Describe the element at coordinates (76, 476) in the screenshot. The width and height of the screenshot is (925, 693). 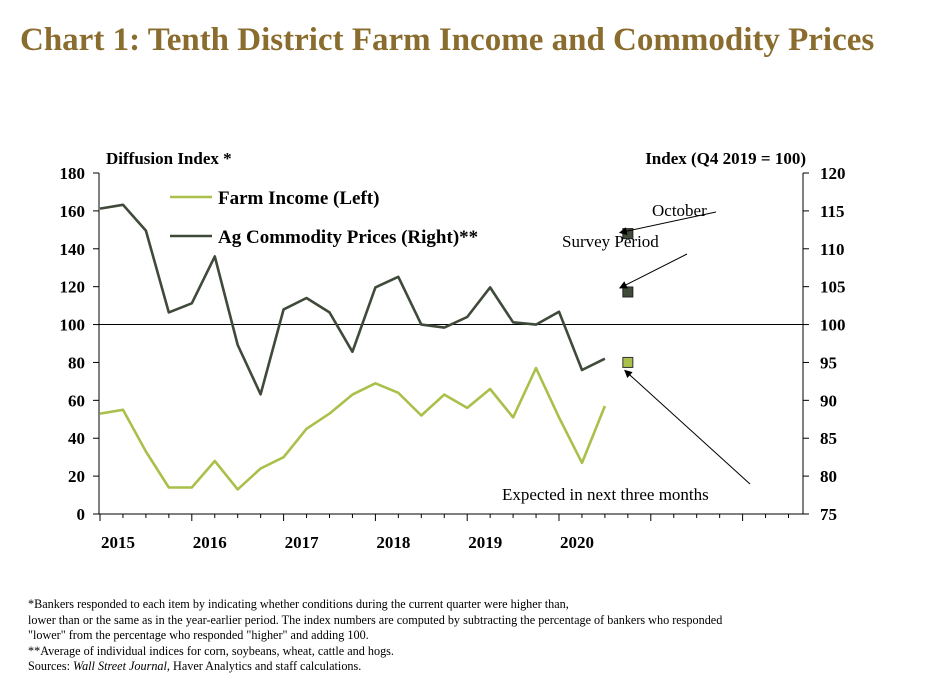
I see `left-tick-label: 20` at that location.